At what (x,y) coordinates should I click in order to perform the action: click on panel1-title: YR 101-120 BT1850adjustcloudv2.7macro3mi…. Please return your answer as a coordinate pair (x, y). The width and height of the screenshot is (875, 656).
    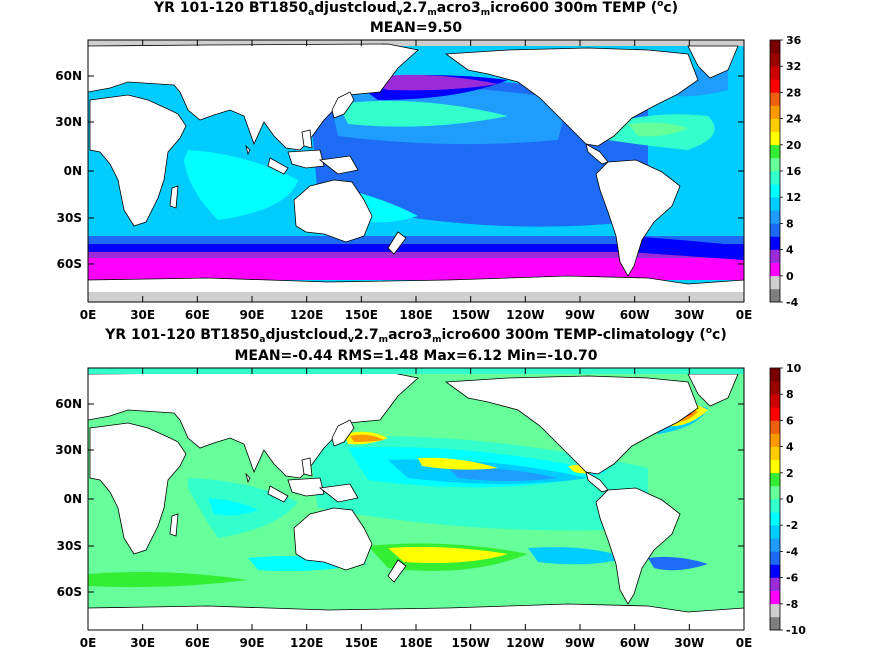
    Looking at the image, I should click on (416, 9).